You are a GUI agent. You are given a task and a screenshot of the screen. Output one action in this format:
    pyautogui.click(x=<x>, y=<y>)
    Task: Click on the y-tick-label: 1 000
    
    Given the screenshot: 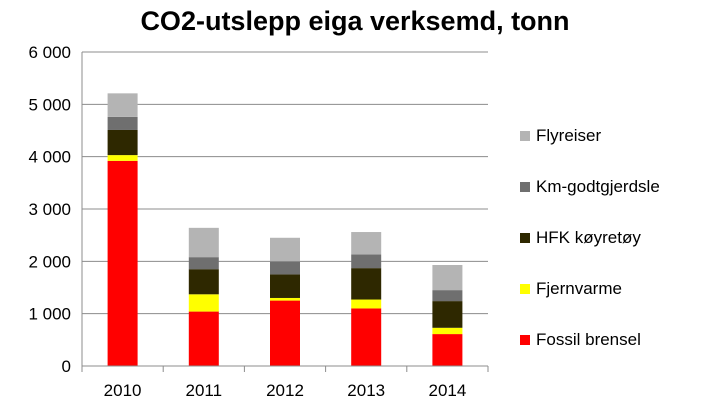 What is the action you would take?
    pyautogui.click(x=49, y=314)
    